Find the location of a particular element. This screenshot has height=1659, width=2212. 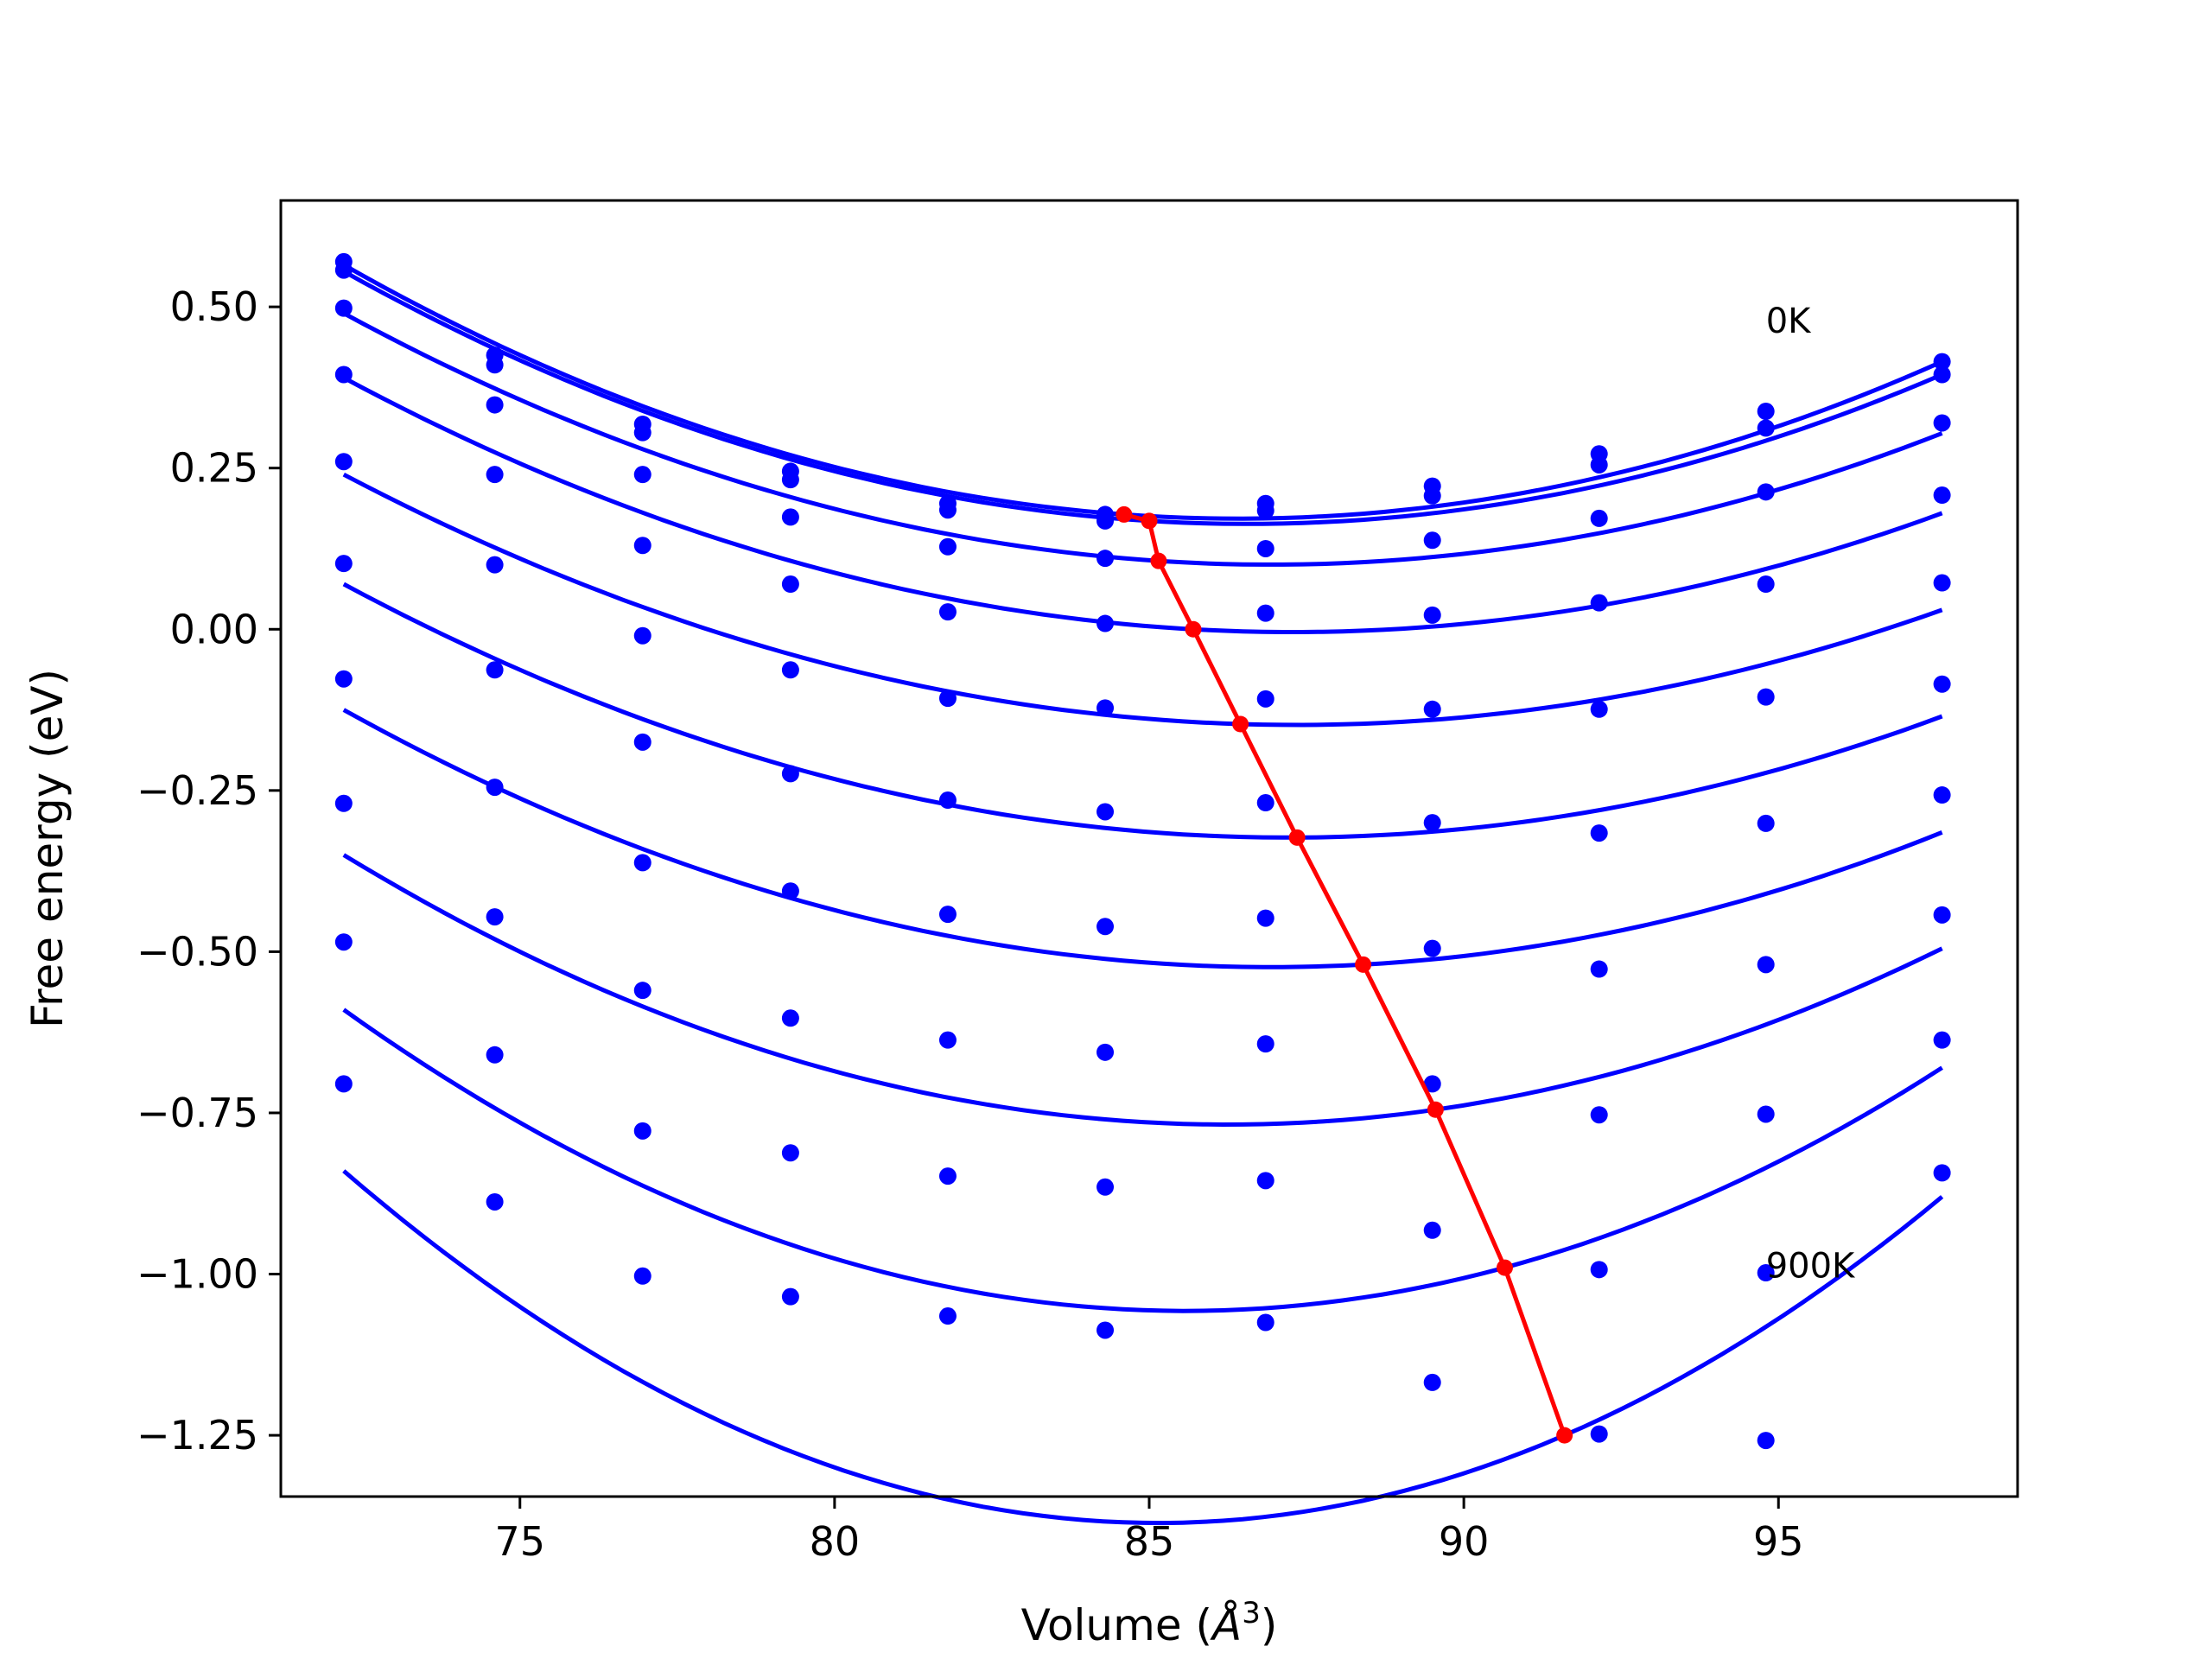

annotation-0k: 0K is located at coordinates (1789, 321).